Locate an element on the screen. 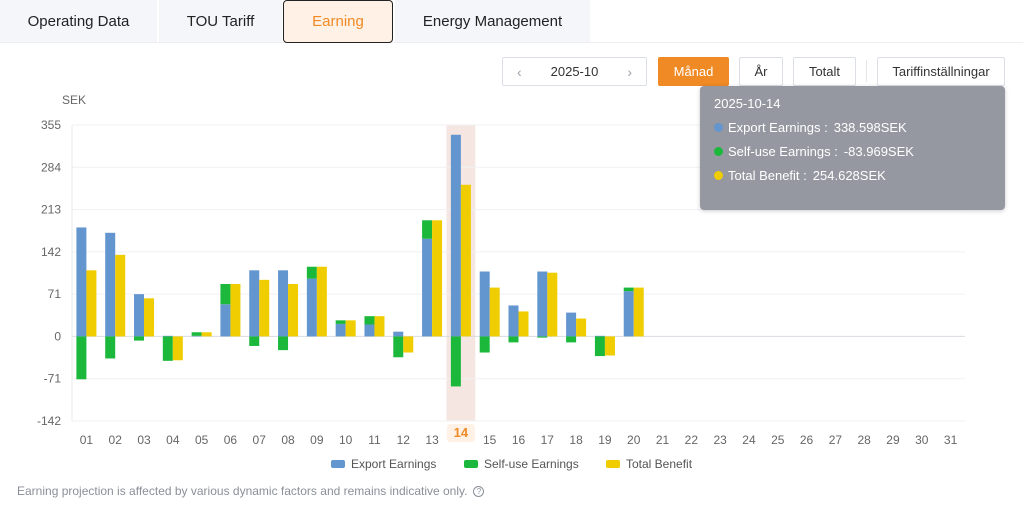 This screenshot has width=1023, height=517. x-tick-label: 18 is located at coordinates (576, 440).